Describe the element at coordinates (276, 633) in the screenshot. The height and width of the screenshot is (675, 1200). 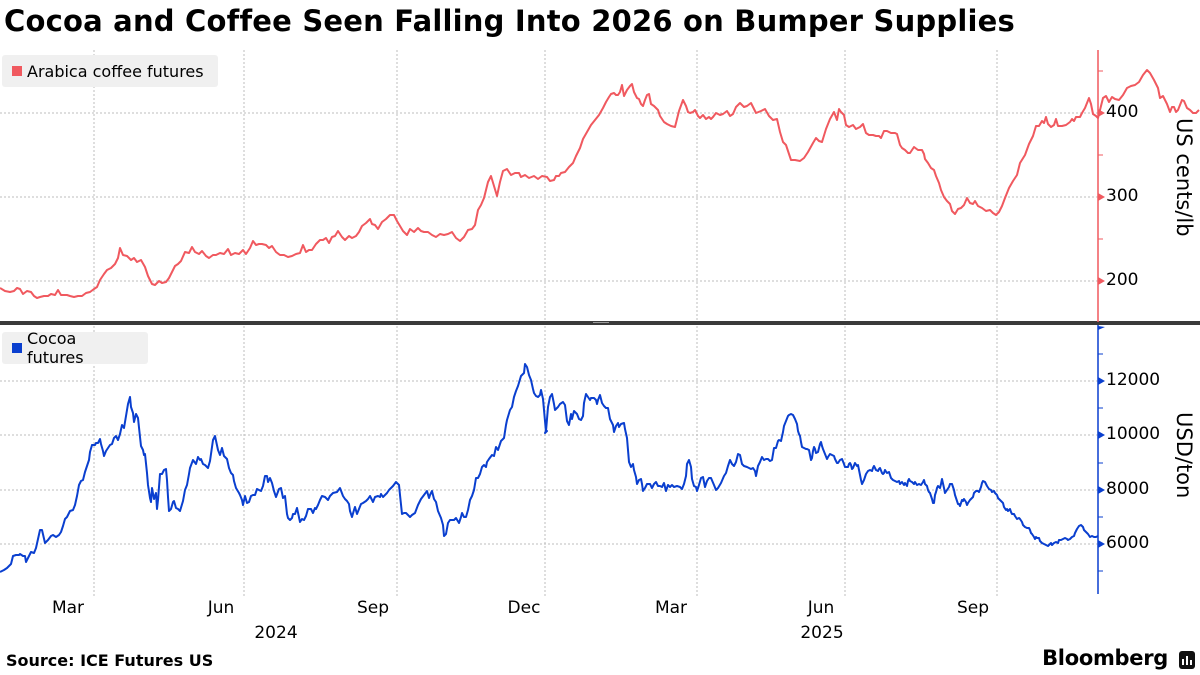
I see `xaxis-year-2024: 2024` at that location.